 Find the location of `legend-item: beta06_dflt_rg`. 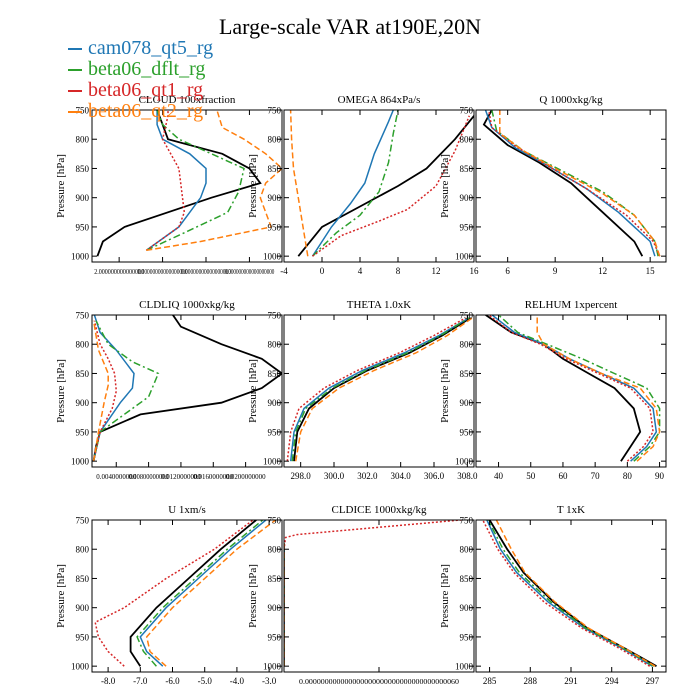

legend-item: beta06_dflt_rg is located at coordinates (140, 69).